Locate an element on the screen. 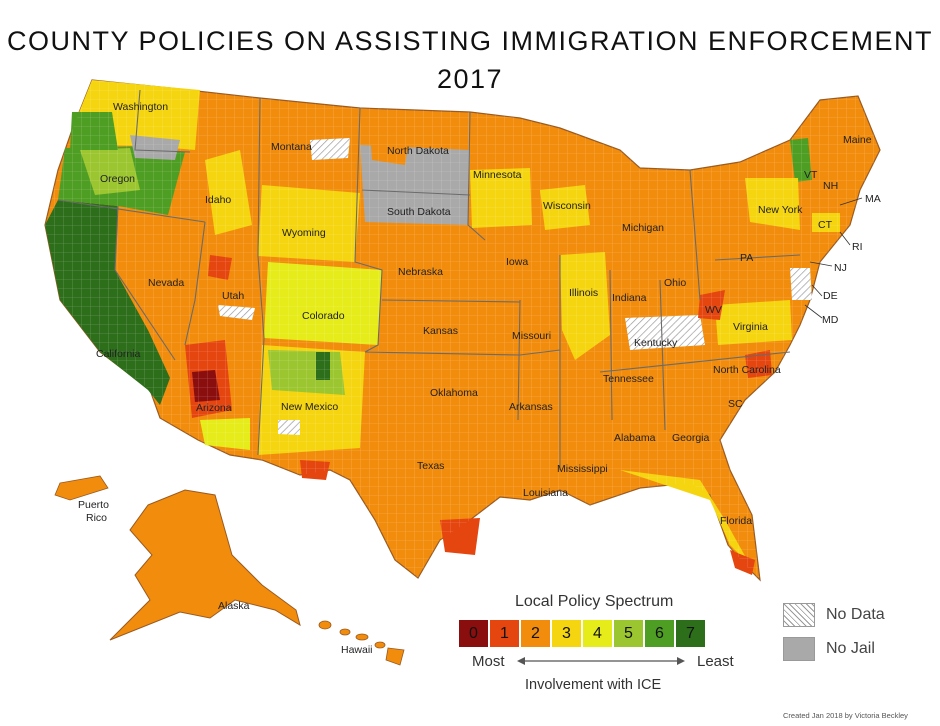 The image size is (940, 726). label-vt: VT is located at coordinates (811, 175).